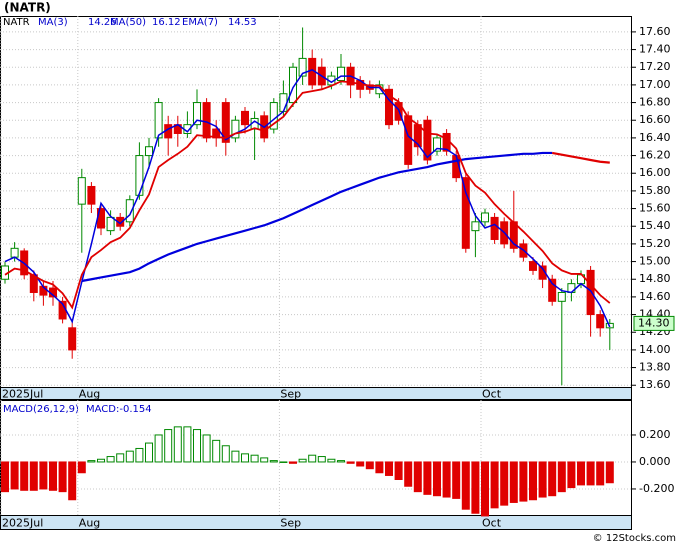  What do you see at coordinates (655, 278) in the screenshot?
I see `y-tick-label: 14.80` at bounding box center [655, 278].